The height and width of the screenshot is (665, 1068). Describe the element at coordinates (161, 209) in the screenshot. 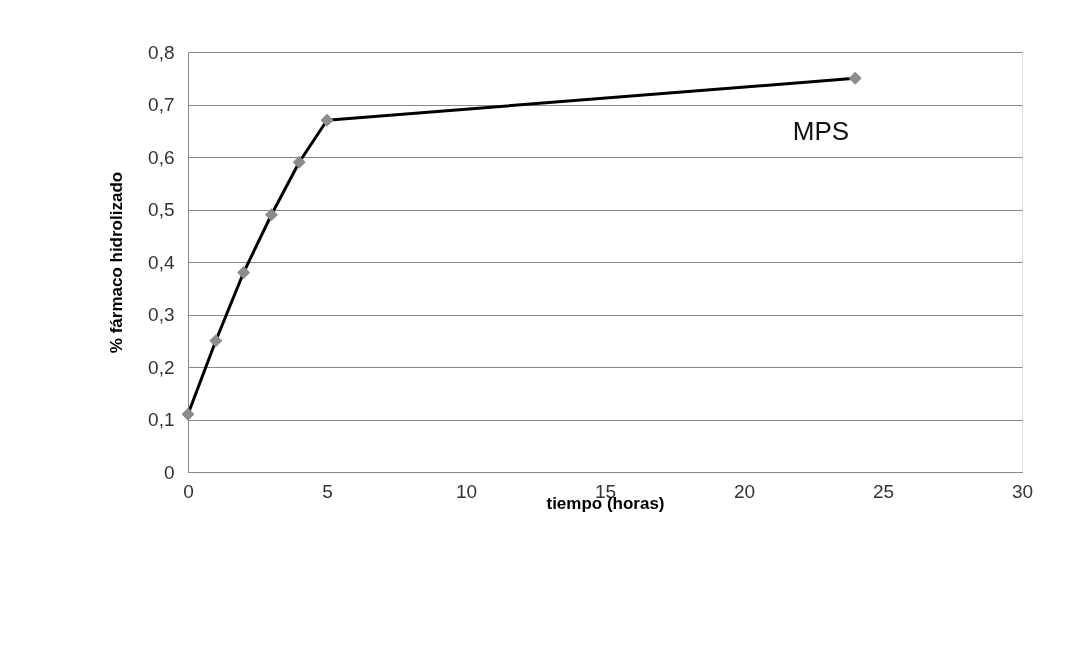

I see `y-tick-label: 0,5` at that location.